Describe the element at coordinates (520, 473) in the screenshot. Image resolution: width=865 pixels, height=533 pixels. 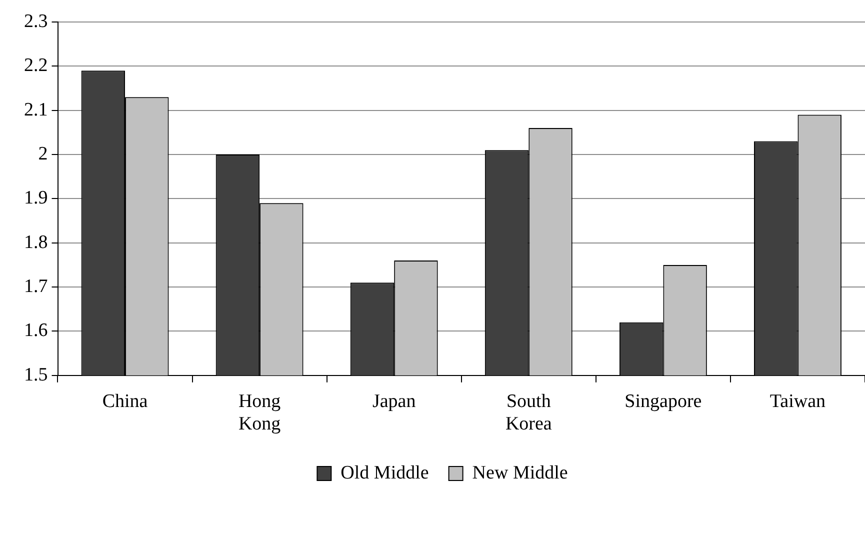
I see `legend-label: New Middle` at that location.